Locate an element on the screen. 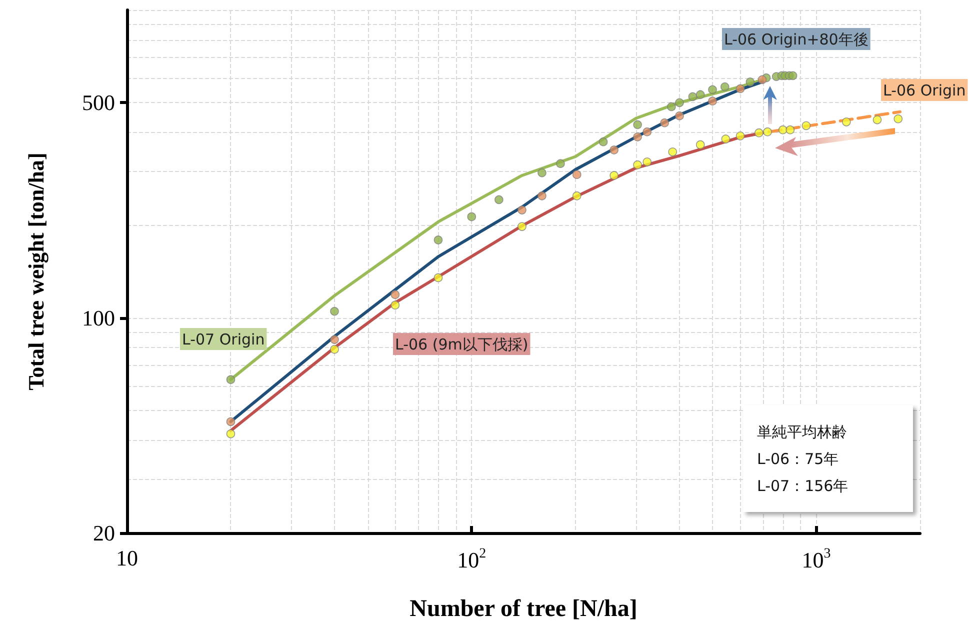 Image resolution: width=979 pixels, height=635 pixels. x-tick-label: 10 is located at coordinates (127, 558).